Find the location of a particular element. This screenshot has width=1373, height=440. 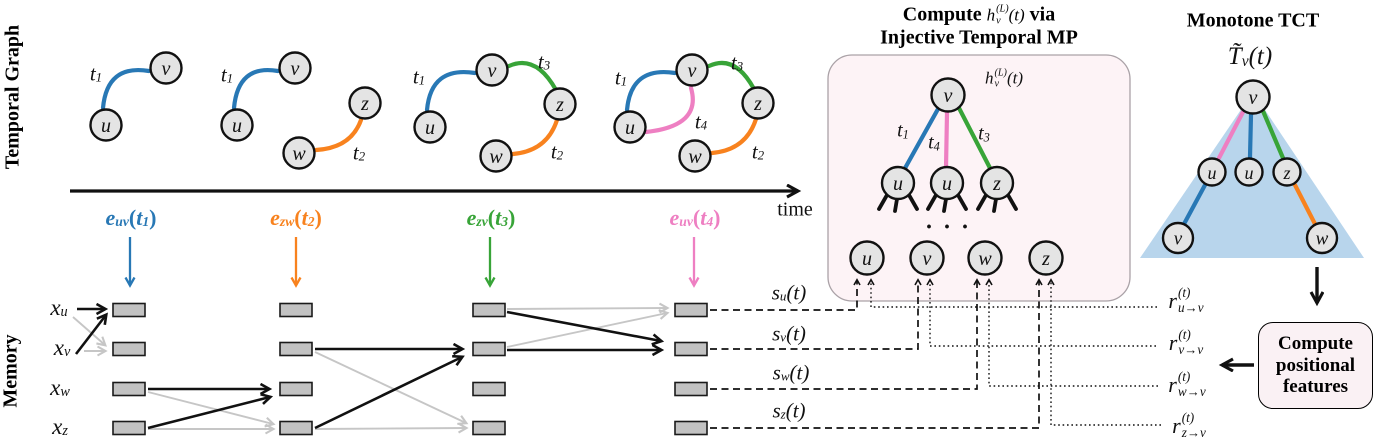

tct-node-u1 is located at coordinates (1212, 172).